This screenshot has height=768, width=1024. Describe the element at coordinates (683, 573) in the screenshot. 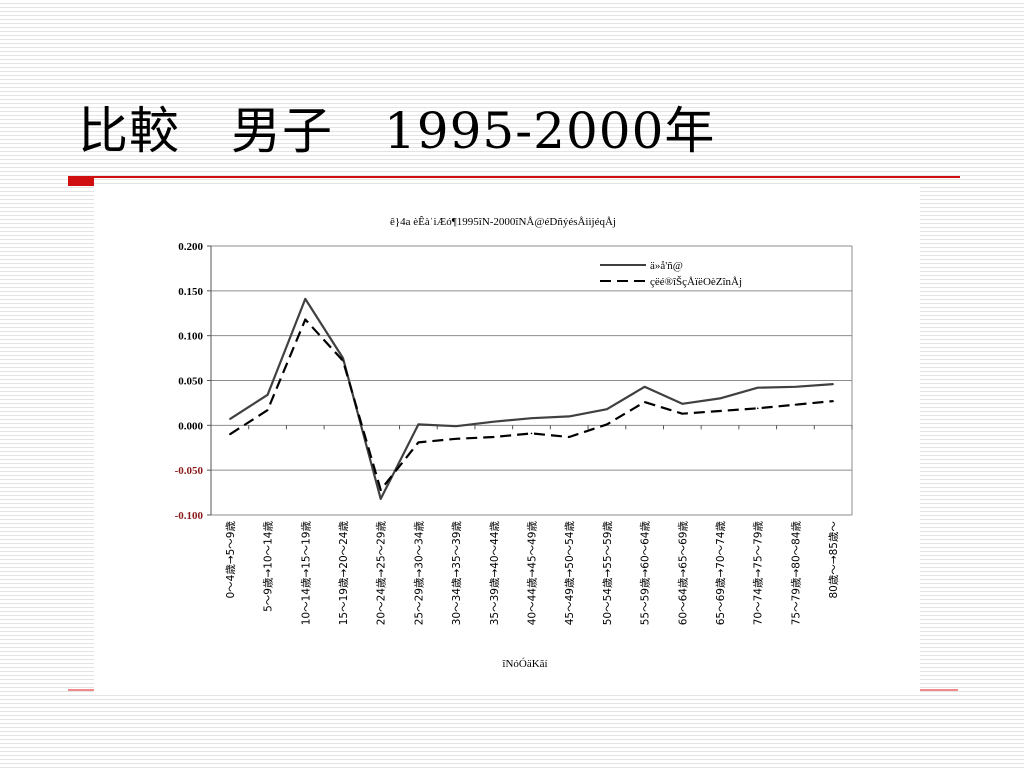

I see `x-tick-label: 60〜64歳→65〜69歳` at that location.